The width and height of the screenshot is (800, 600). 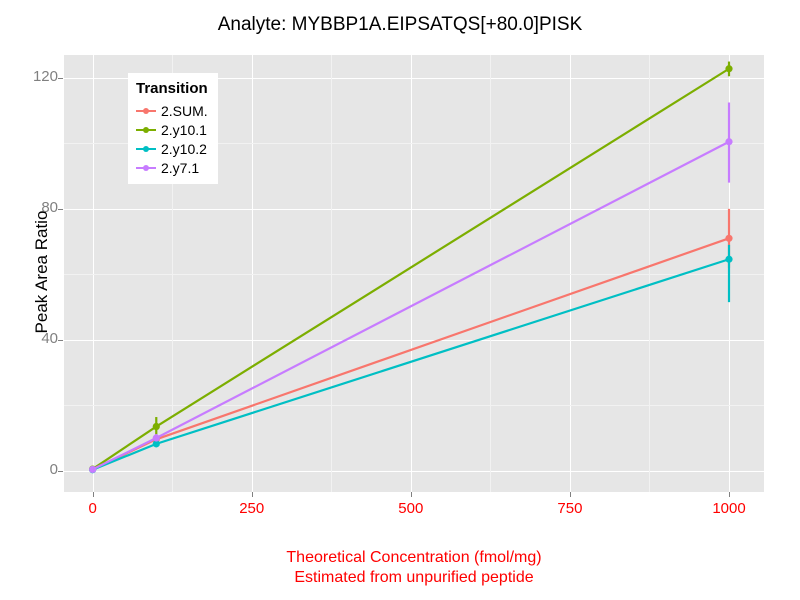 I want to click on legend: Transition 2.SUM. 2.y10.1 2.y10.2 2.y7.1, so click(x=173, y=128).